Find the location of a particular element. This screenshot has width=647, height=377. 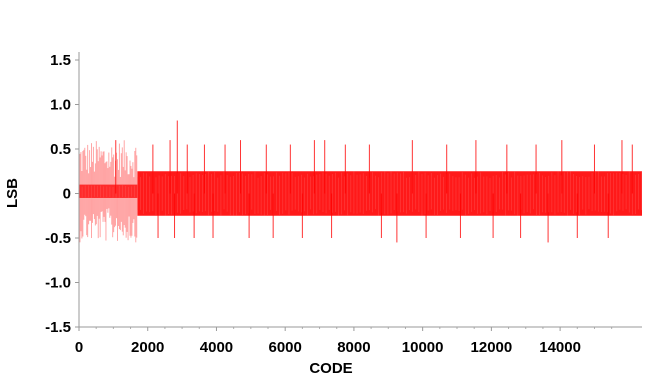

x-tick-label: 8000 is located at coordinates (353, 347).